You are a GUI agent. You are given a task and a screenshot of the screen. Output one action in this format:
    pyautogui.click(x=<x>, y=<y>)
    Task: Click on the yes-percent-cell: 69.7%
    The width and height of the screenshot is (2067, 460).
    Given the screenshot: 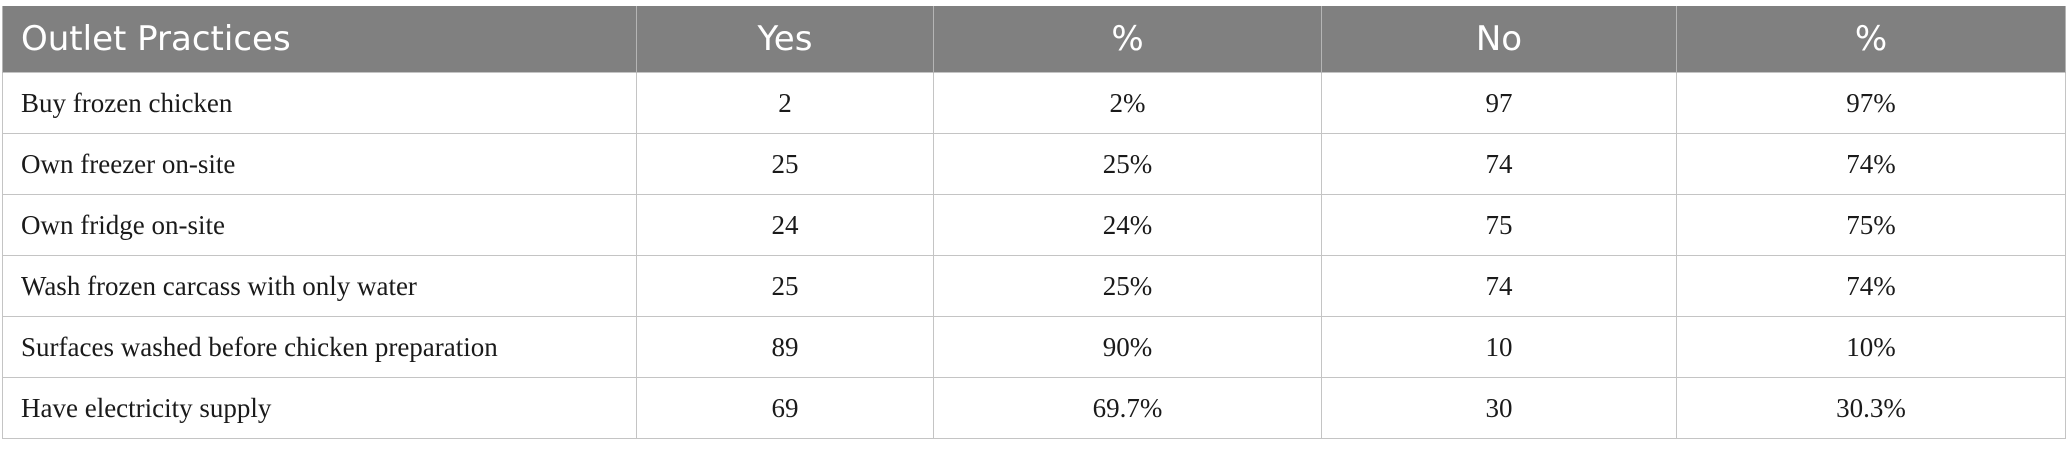 What is the action you would take?
    pyautogui.click(x=1127, y=408)
    